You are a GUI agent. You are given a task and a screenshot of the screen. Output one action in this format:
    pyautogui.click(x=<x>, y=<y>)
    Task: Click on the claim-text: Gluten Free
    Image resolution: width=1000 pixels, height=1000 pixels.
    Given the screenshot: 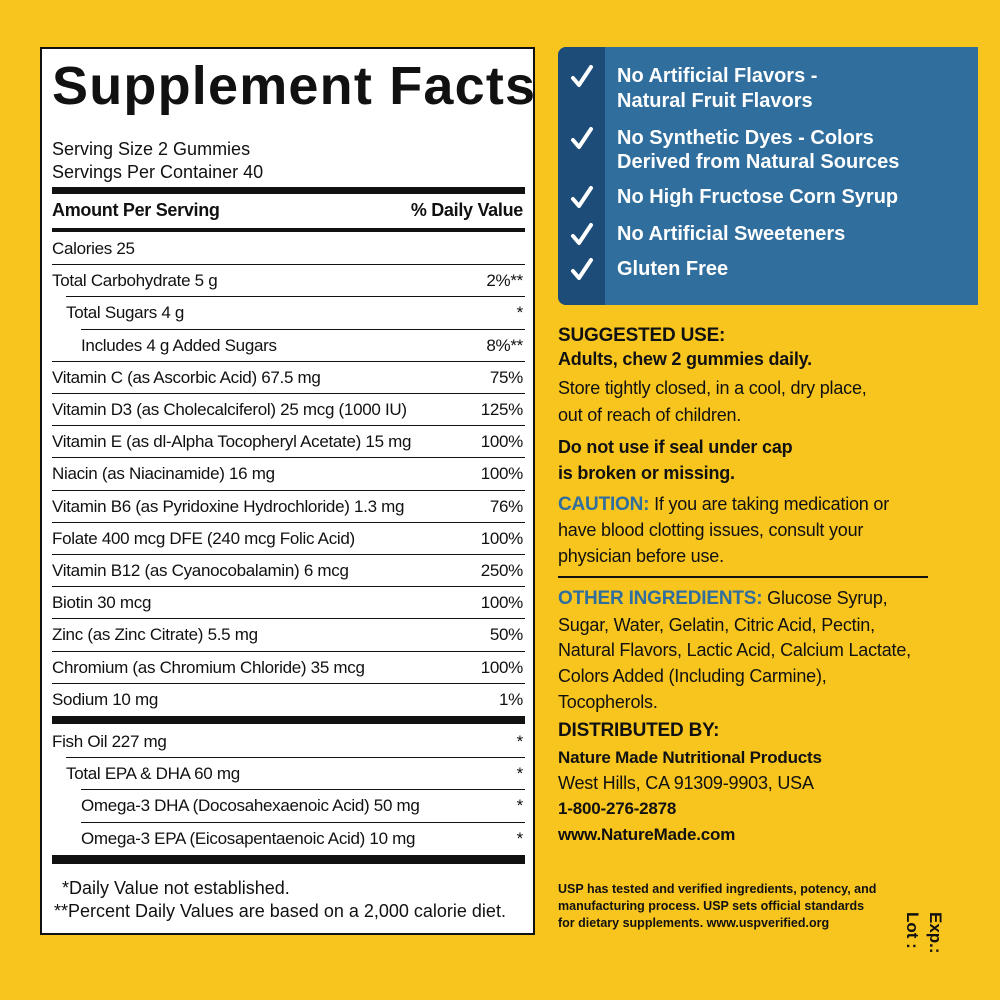 What is the action you would take?
    pyautogui.click(x=673, y=269)
    